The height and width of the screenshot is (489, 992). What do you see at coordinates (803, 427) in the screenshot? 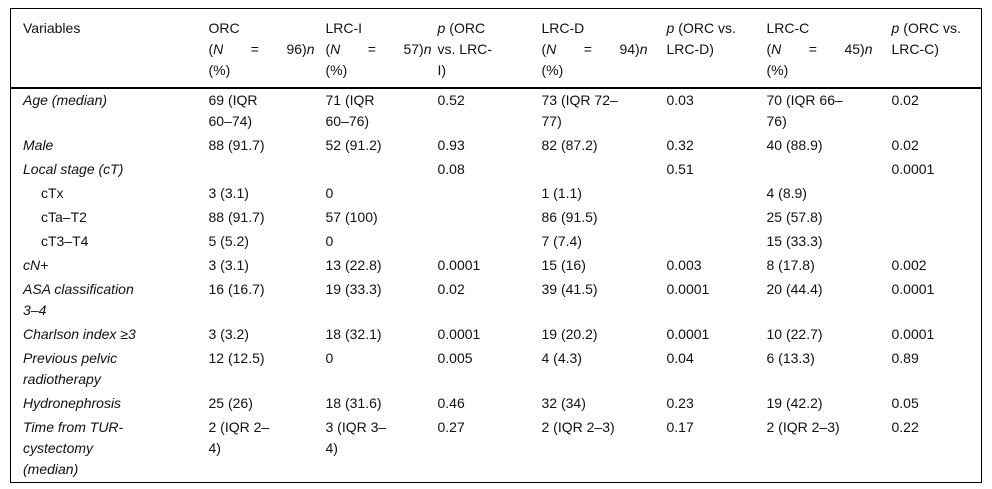
I see `cell-lrc-c: 2 (IQR 2–3)` at bounding box center [803, 427].